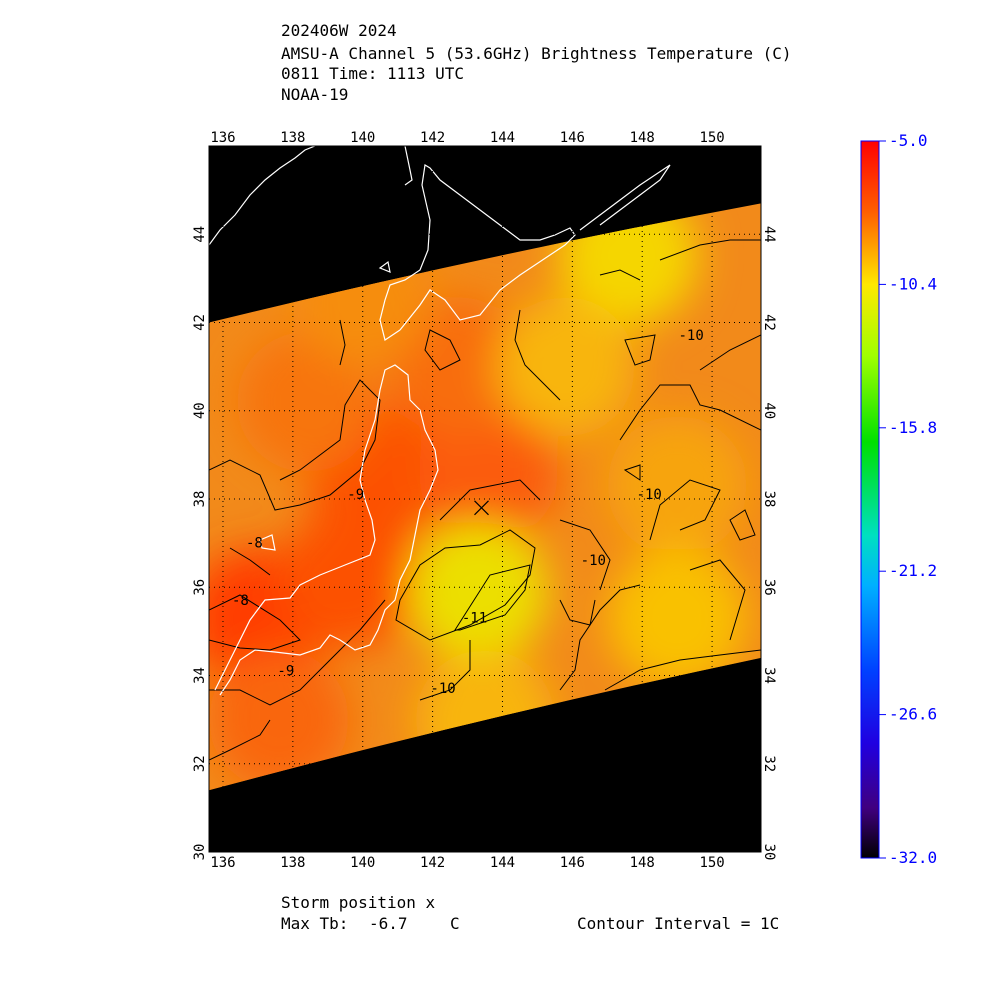 Image resolution: width=1000 pixels, height=1000 pixels. Describe the element at coordinates (913, 714) in the screenshot. I see `colorbar-tick-label: -26.6` at that location.